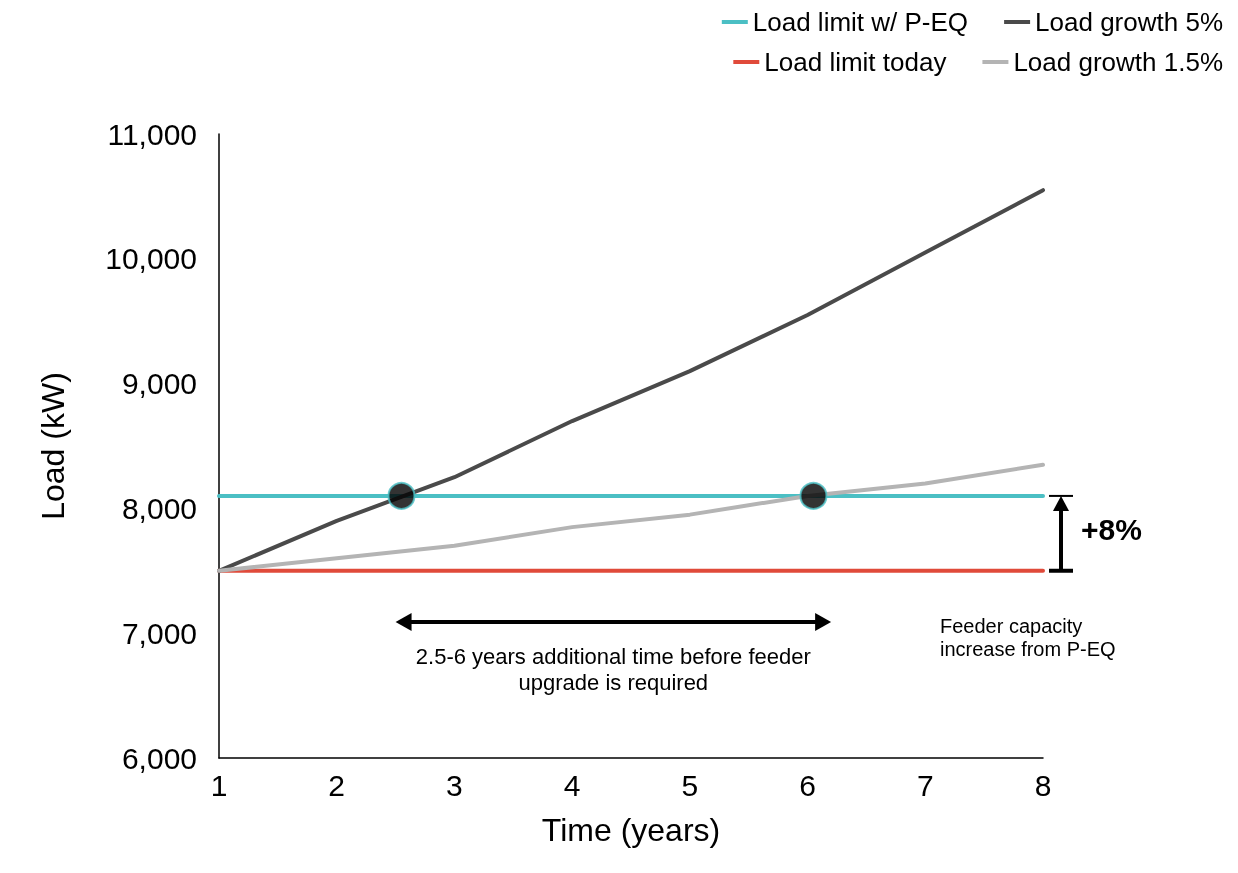 The image size is (1238, 873). What do you see at coordinates (159, 508) in the screenshot?
I see `y-tick-label: 8,000` at bounding box center [159, 508].